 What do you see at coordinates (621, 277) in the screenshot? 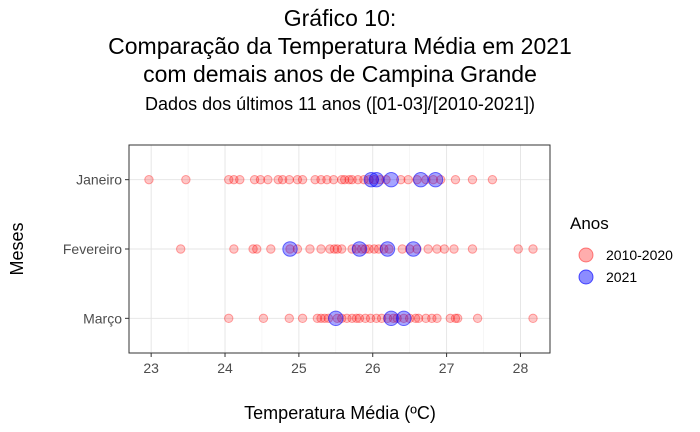
I see `legend-label-2021: 2021` at bounding box center [621, 277].